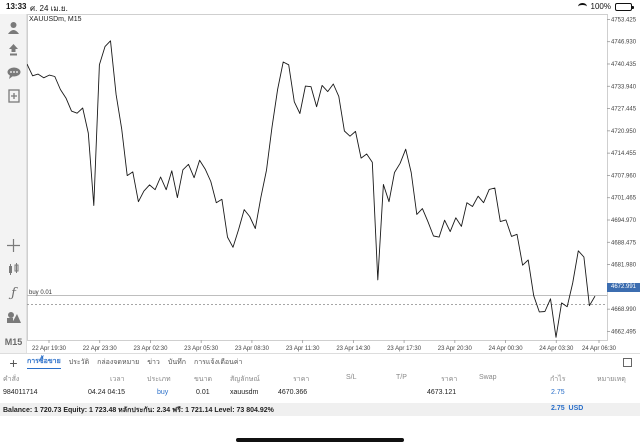 The image size is (640, 447). I want to click on x-tick-label: 24 Apr 03:30, so click(556, 349).